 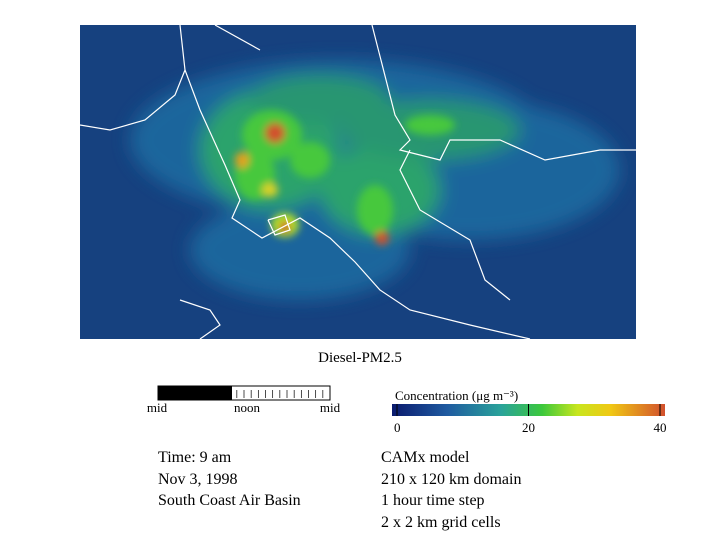 I want to click on model-line: CAMx model, so click(x=425, y=457).